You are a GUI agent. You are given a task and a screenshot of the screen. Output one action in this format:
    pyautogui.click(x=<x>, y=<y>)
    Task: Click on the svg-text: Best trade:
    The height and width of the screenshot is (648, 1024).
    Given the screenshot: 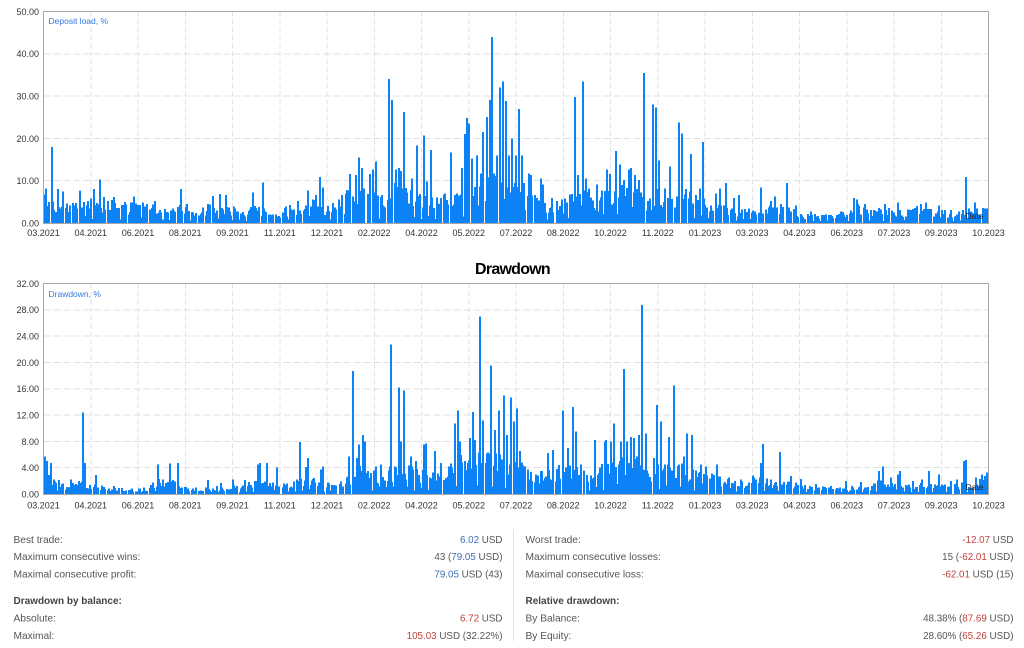 What is the action you would take?
    pyautogui.click(x=38, y=540)
    